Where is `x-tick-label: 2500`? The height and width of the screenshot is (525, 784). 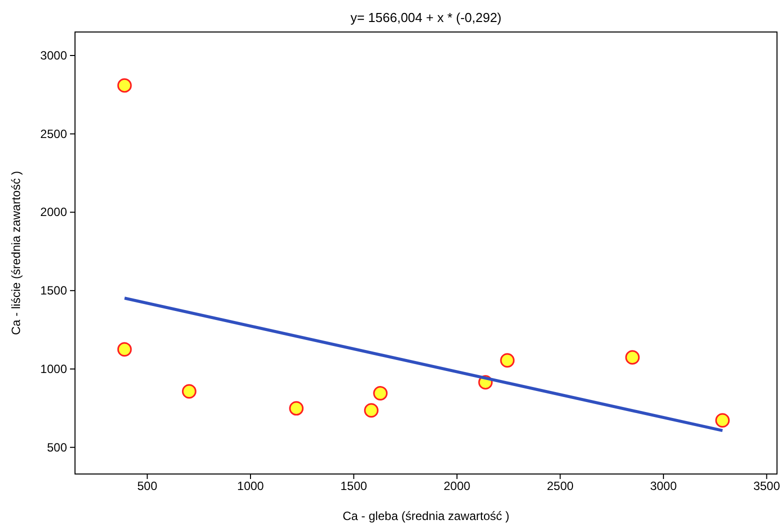 x-tick-label: 2500 is located at coordinates (560, 486).